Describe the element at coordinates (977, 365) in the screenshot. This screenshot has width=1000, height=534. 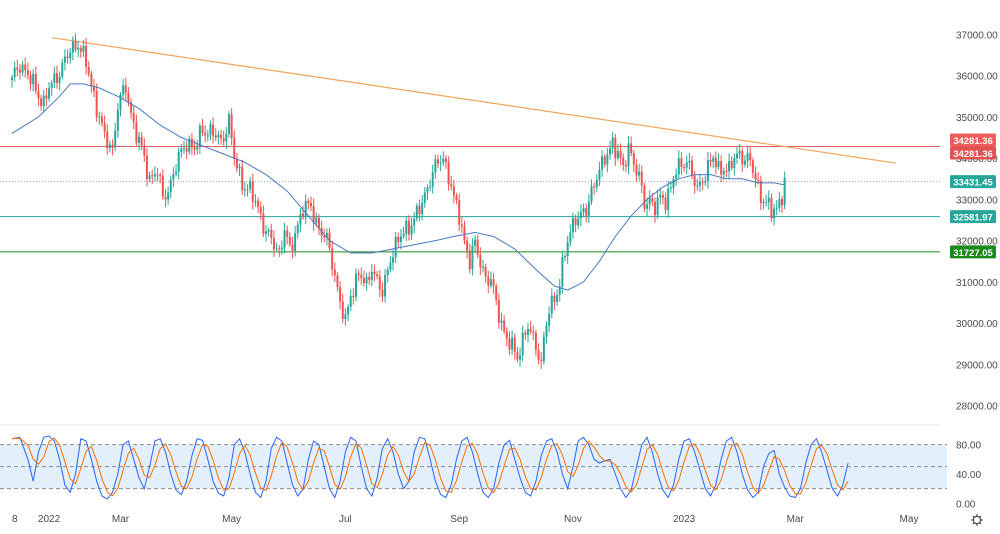
I see `price-tick-label: 29000.00` at that location.